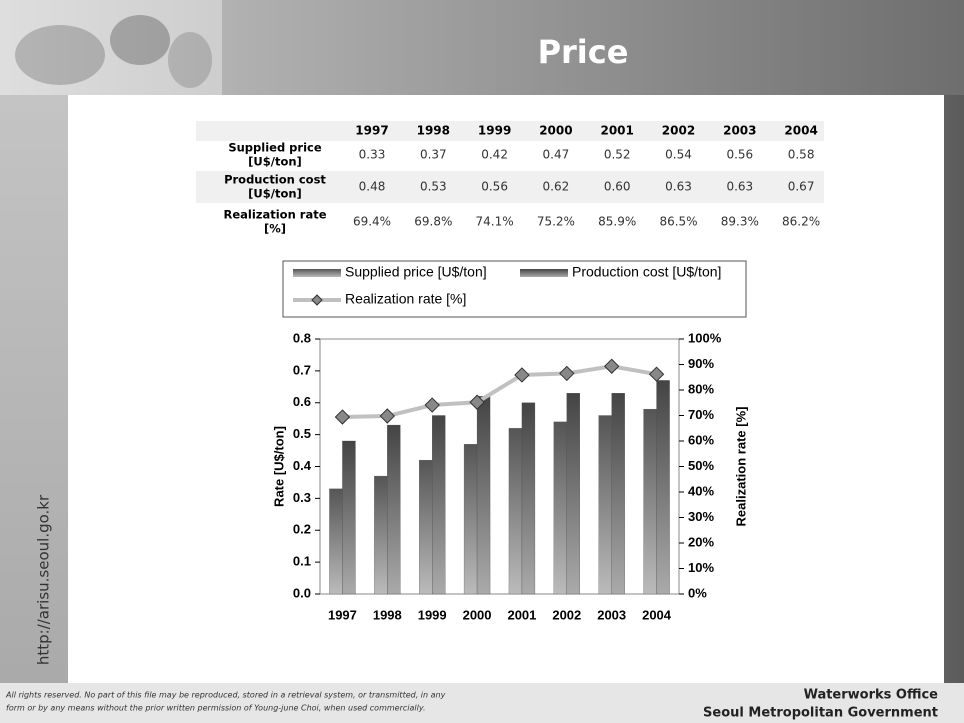 This screenshot has width=964, height=723. I want to click on cell: 69.4%, so click(372, 222).